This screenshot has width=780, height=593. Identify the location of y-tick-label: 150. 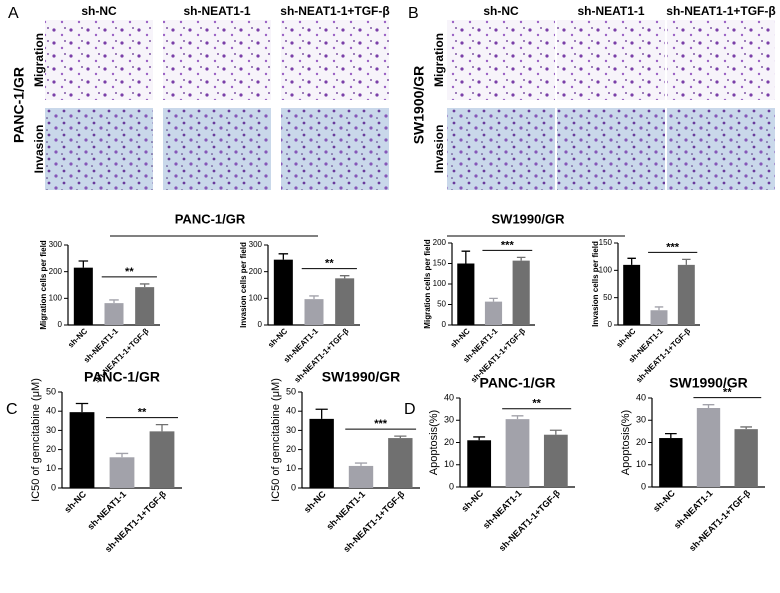
(440, 263).